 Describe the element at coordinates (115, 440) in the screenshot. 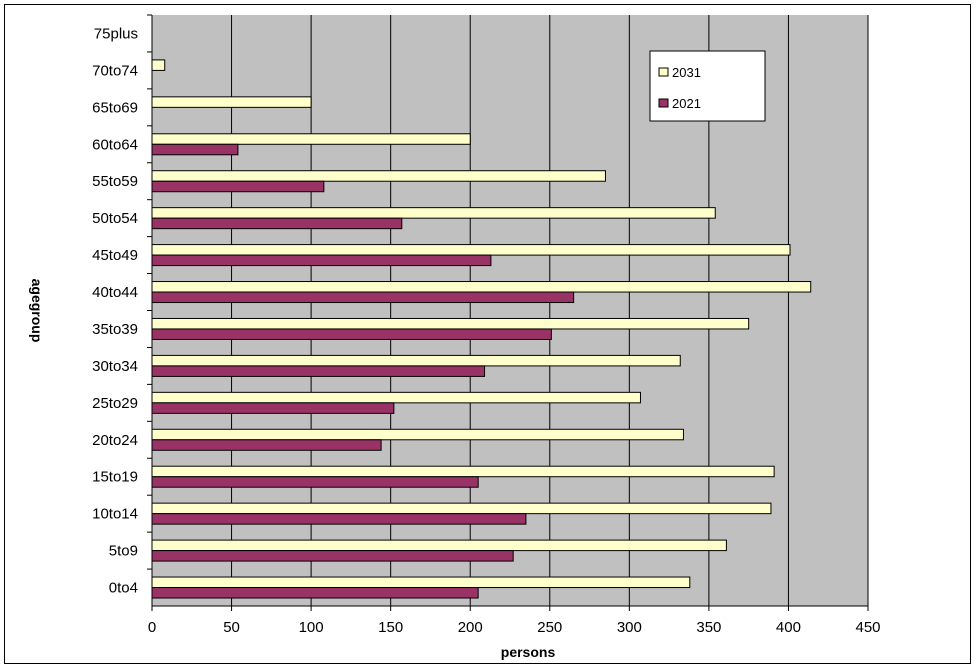

I see `y-tick-label: 20to24` at that location.